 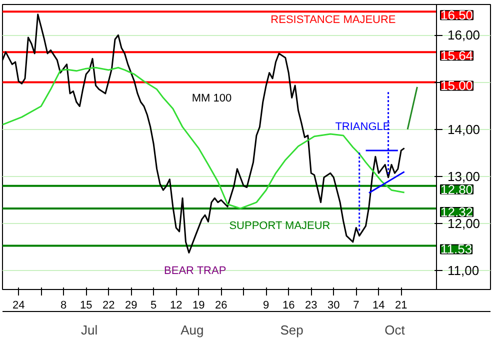 What do you see at coordinates (456, 249) in the screenshot?
I see `ref-line-label: 11.53` at bounding box center [456, 249].